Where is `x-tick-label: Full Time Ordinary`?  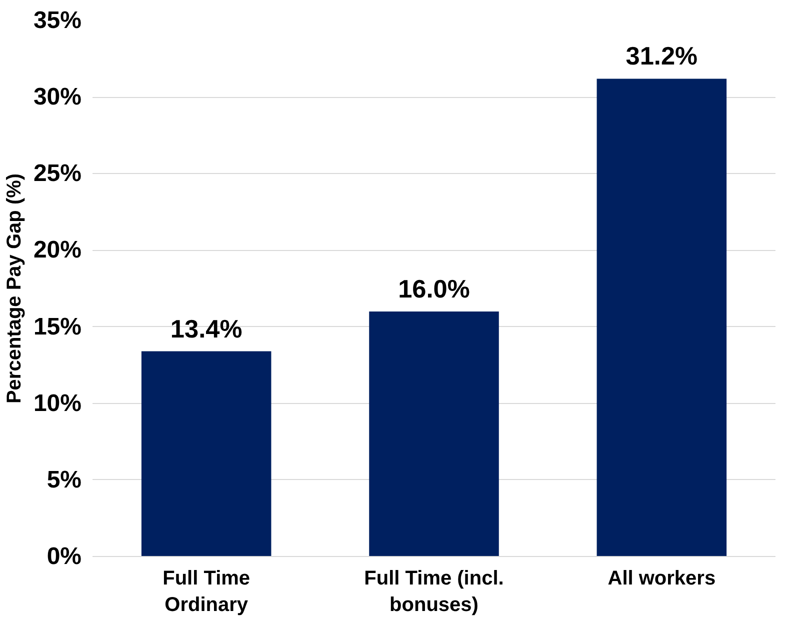 x-tick-label: Full Time Ordinary is located at coordinates (206, 592).